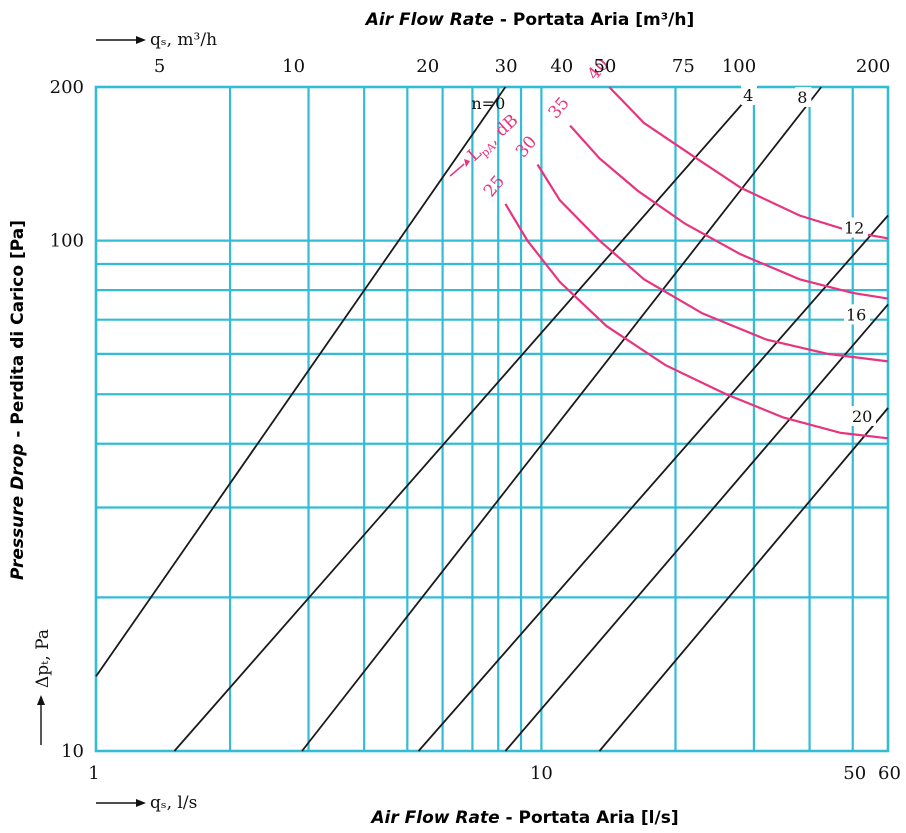 The width and height of the screenshot is (906, 833). I want to click on x-tick-top: 20, so click(427, 66).